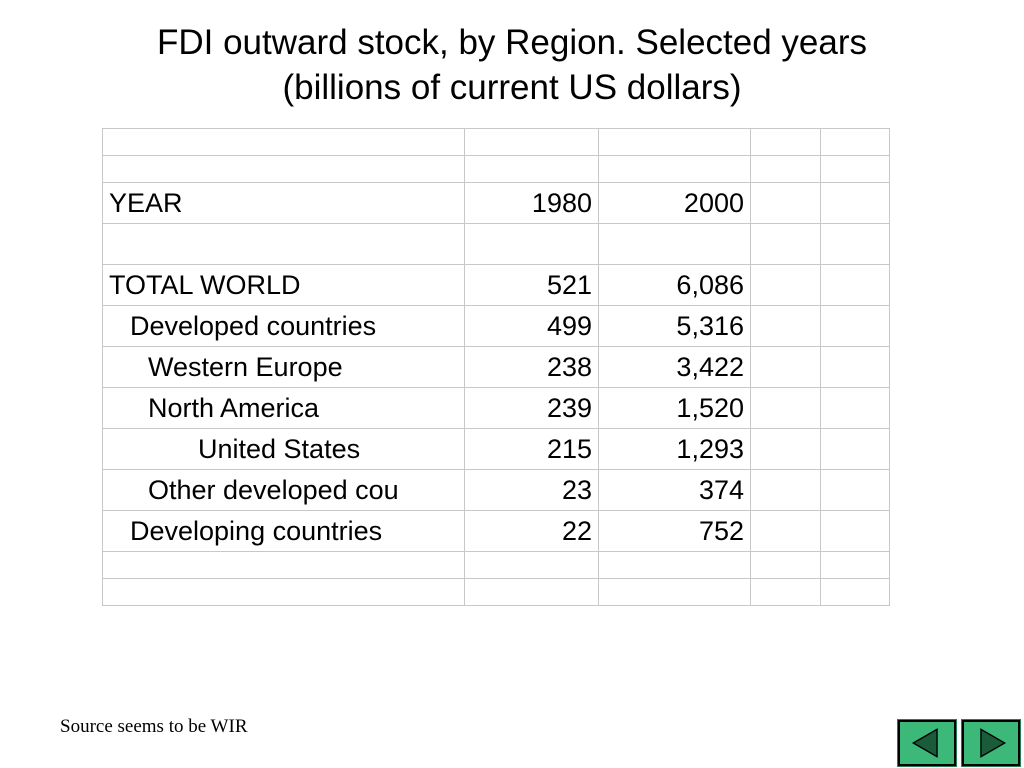 The width and height of the screenshot is (1024, 768). I want to click on triangle-left-icon, so click(924, 743).